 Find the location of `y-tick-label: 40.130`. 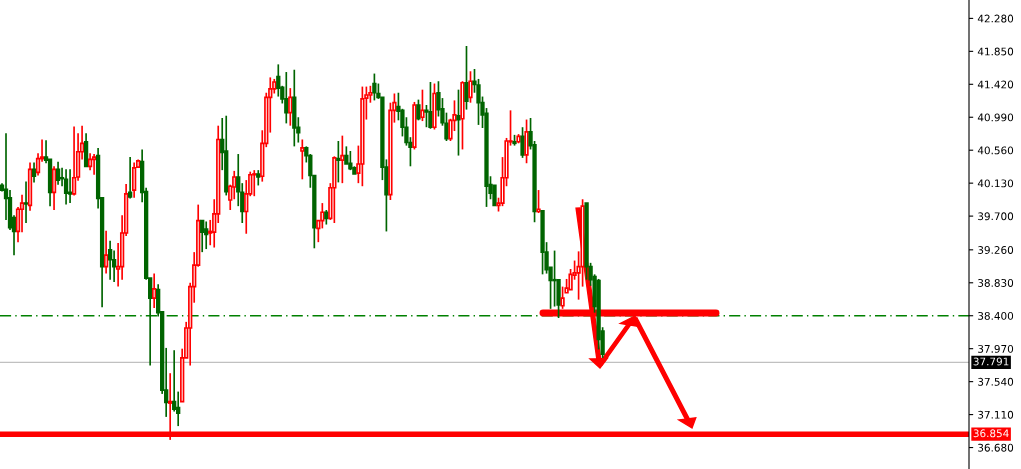

y-tick-label: 40.130 is located at coordinates (995, 183).